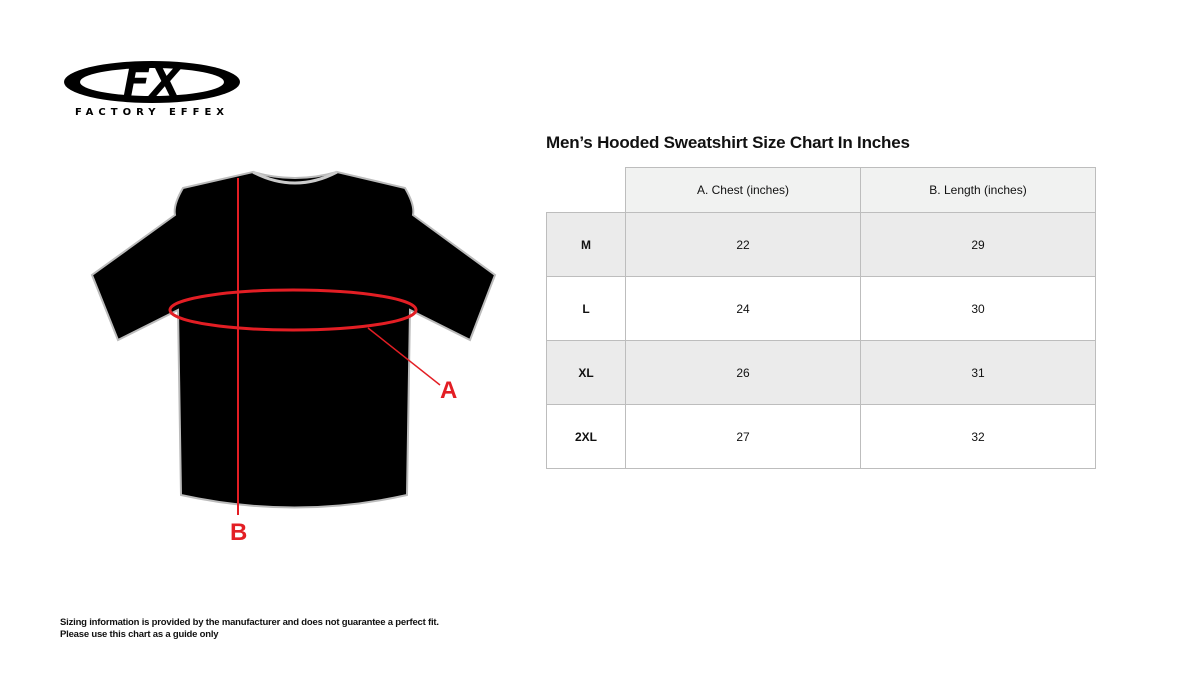  What do you see at coordinates (978, 372) in the screenshot?
I see `length-cell: 31` at bounding box center [978, 372].